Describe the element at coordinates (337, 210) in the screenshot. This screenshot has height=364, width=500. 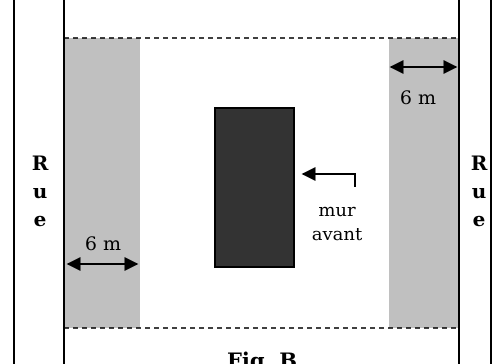
I see `front-wall-label-line1: mur` at that location.